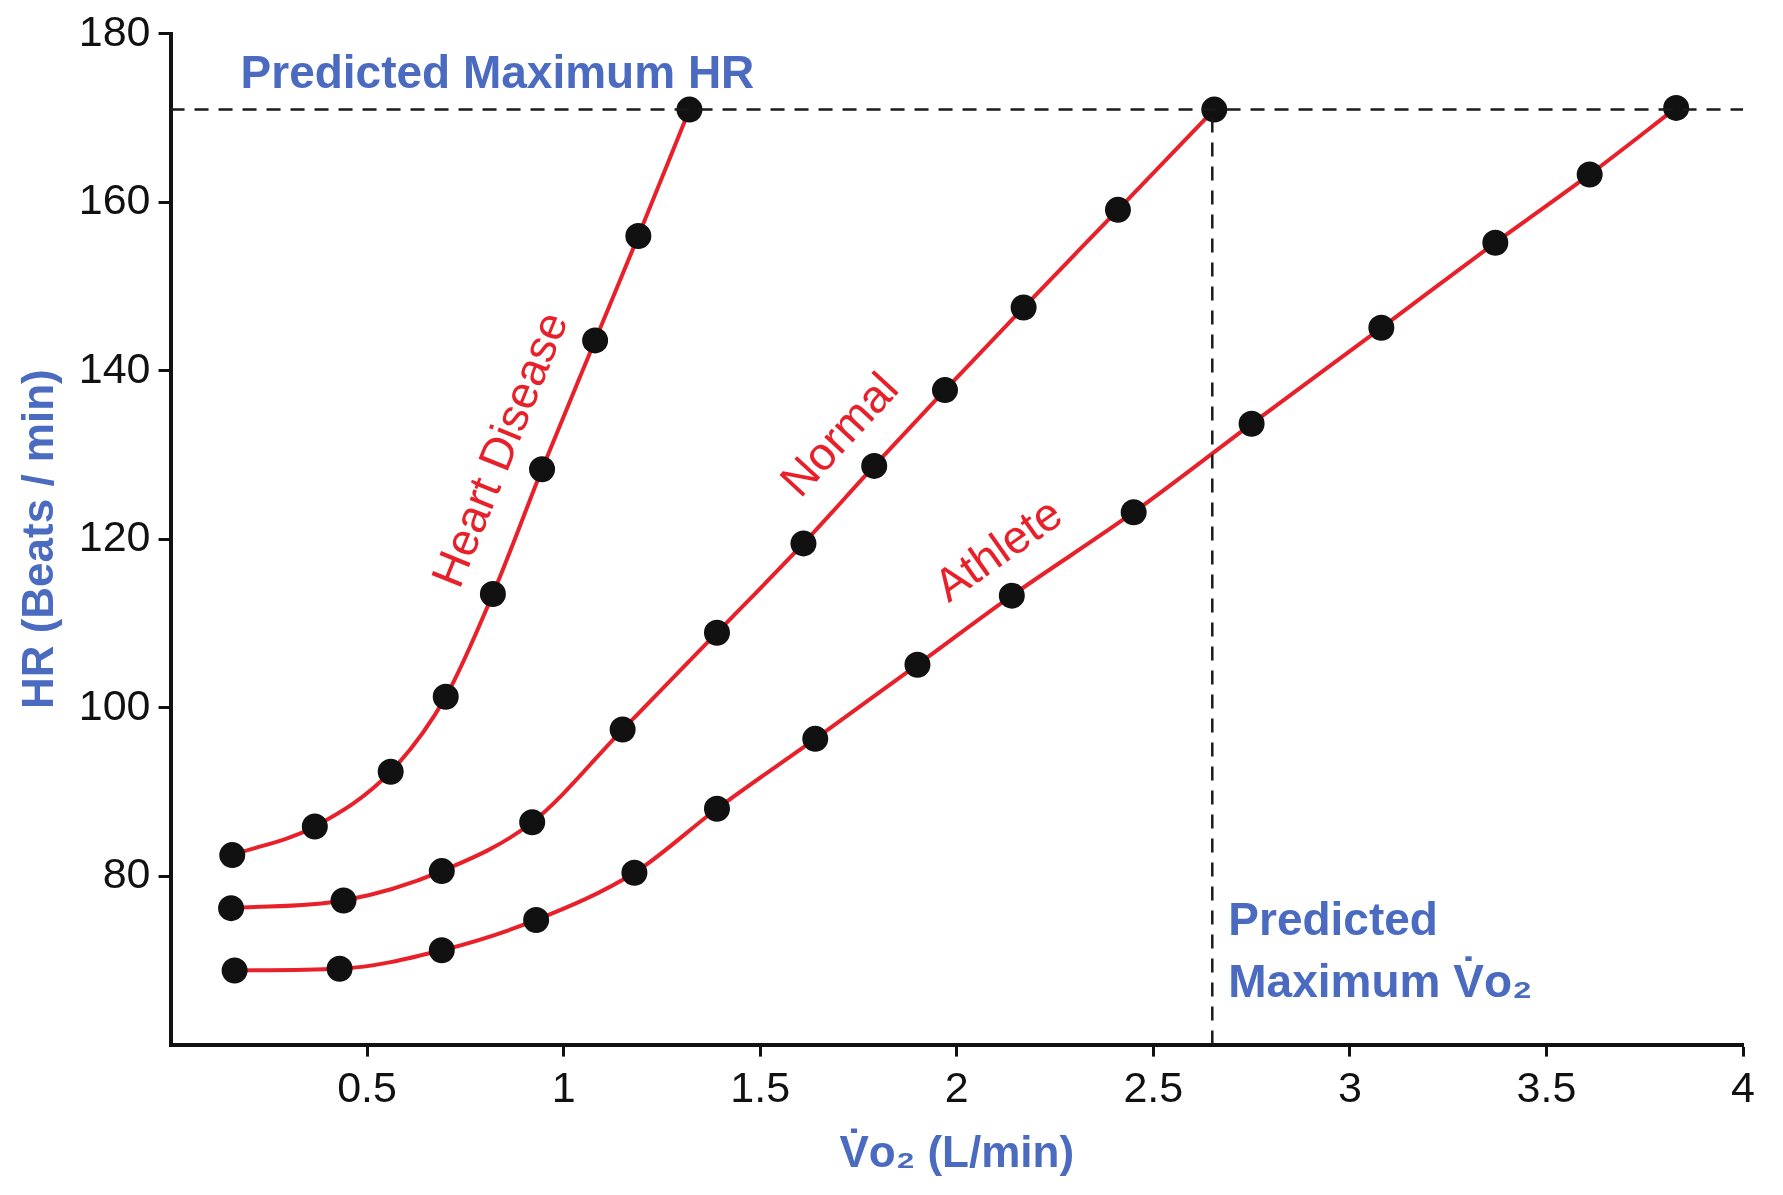  I want to click on x-axis-title: V̇o₂ (L/min), so click(957, 1151).